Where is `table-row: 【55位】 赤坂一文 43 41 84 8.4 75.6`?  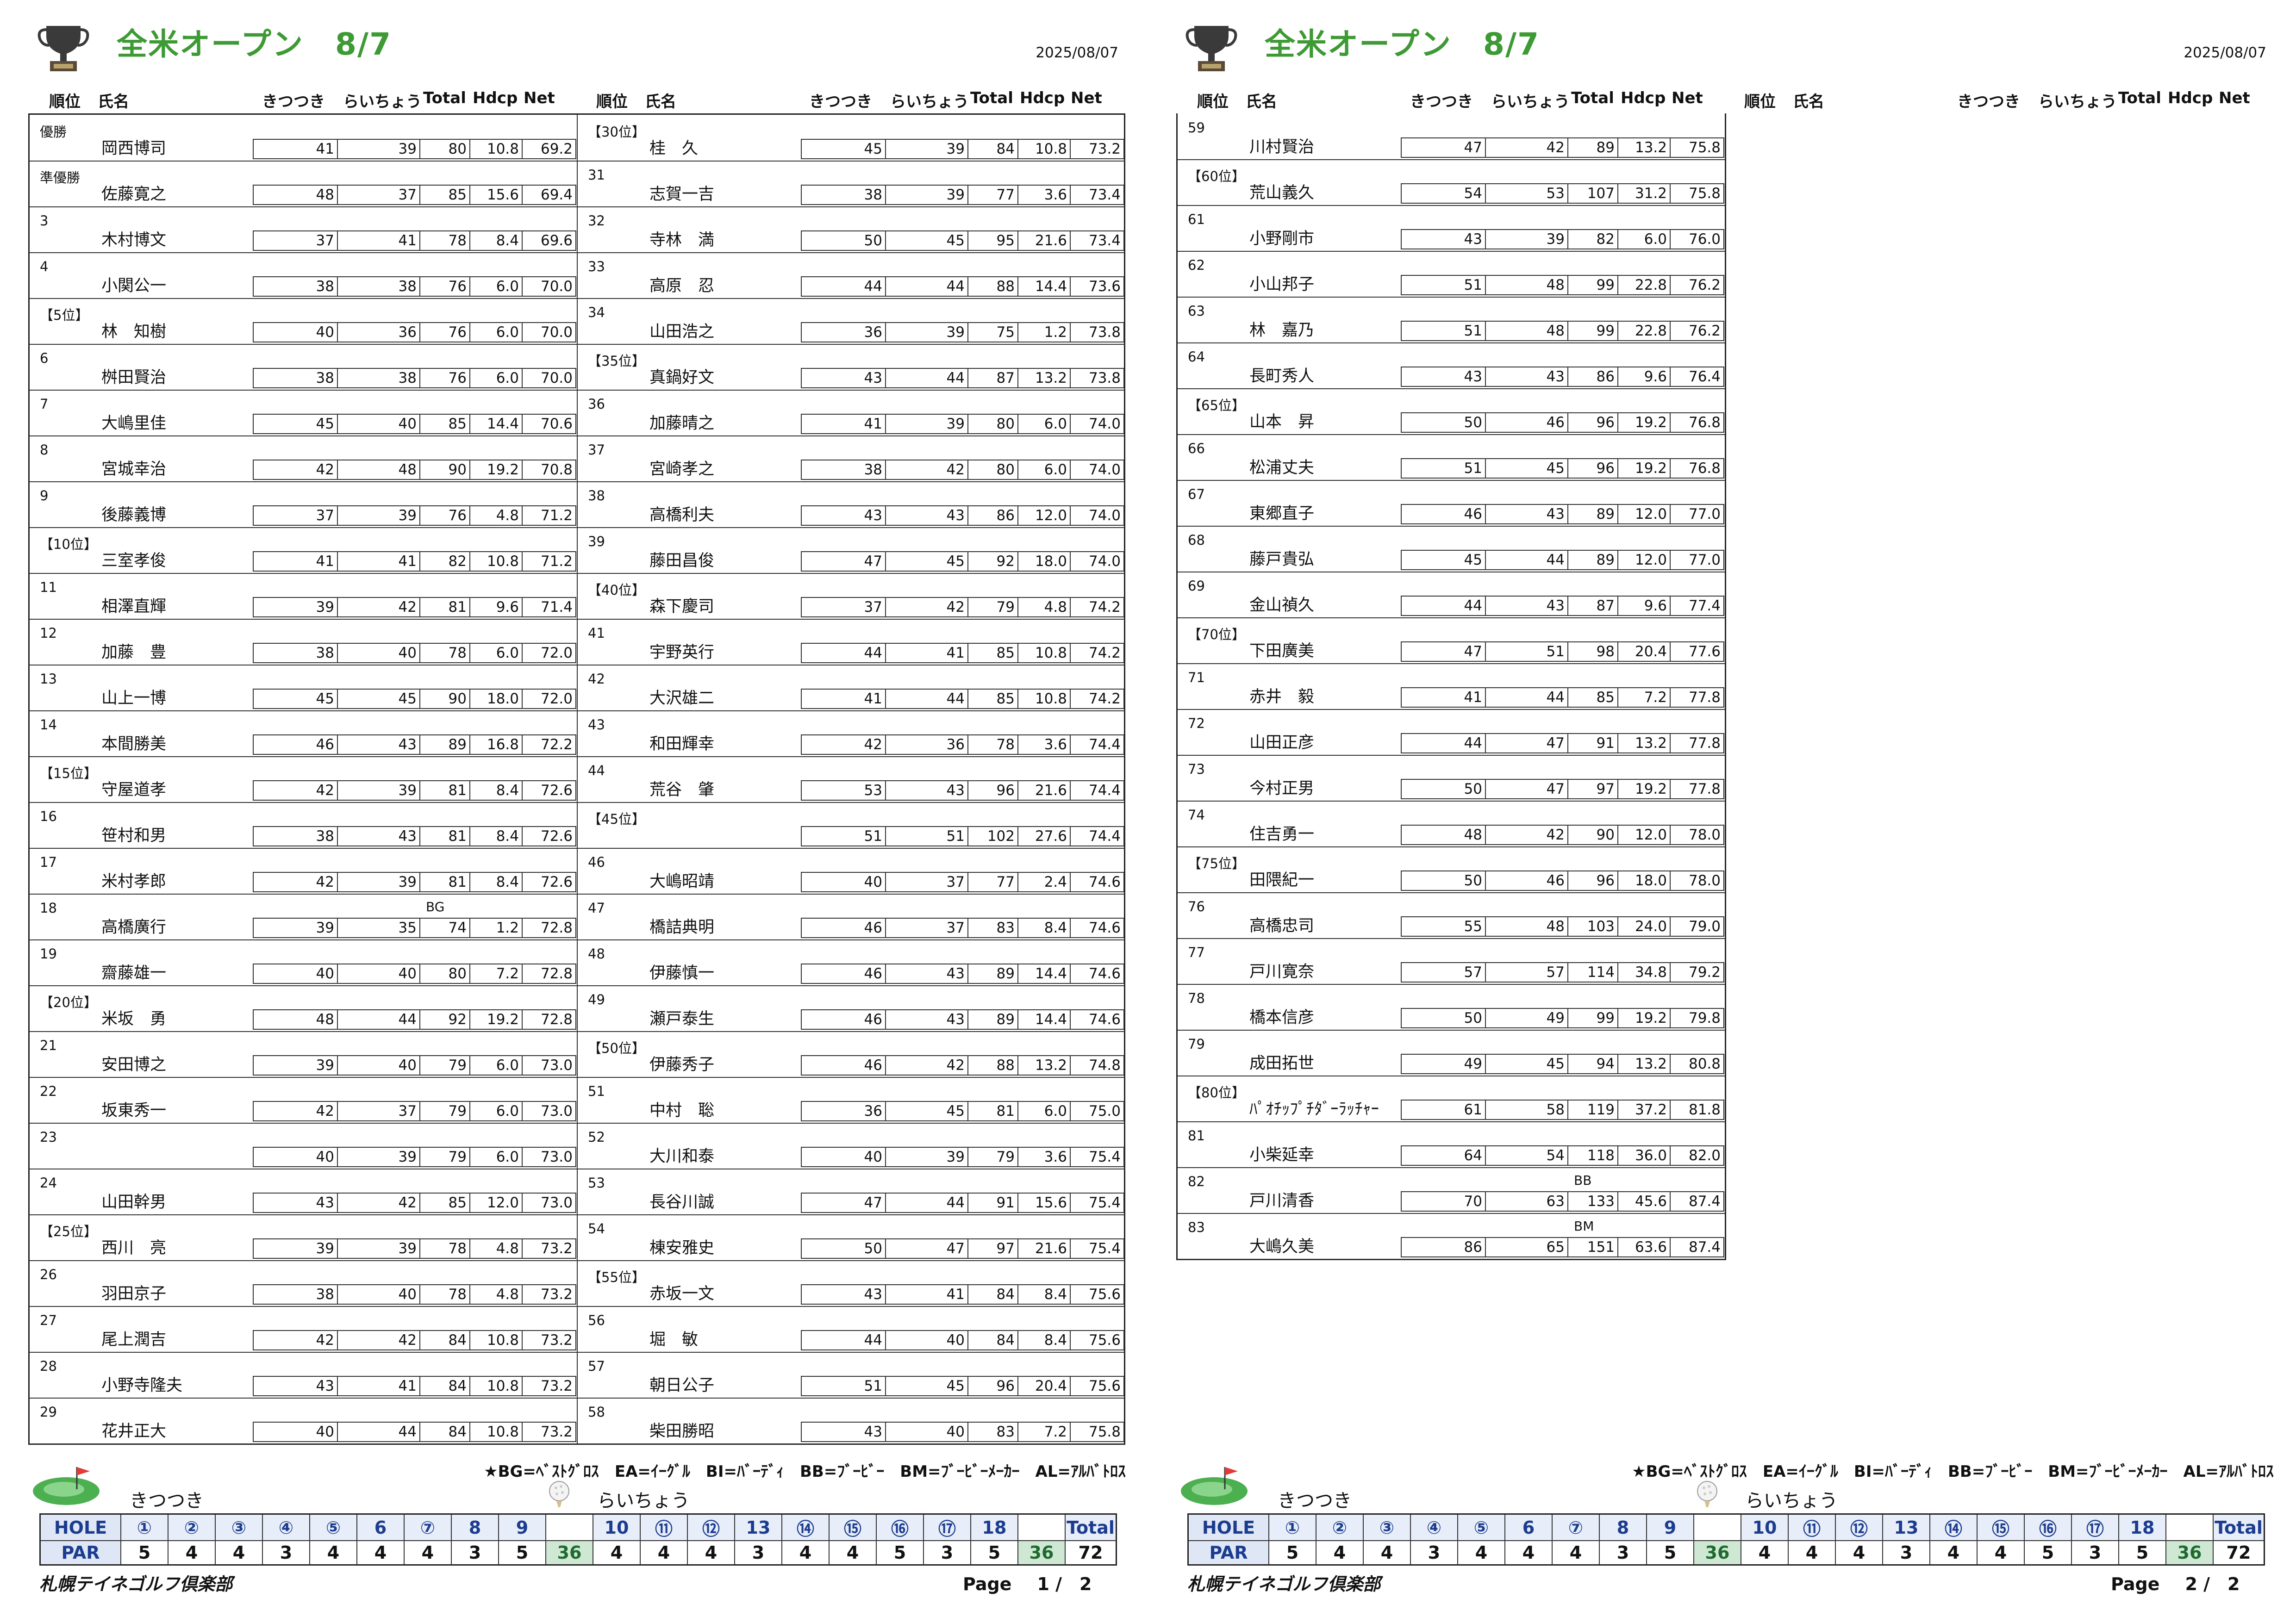
table-row: 【55位】 赤坂一文 43 41 84 8.4 75.6 is located at coordinates (851, 1283).